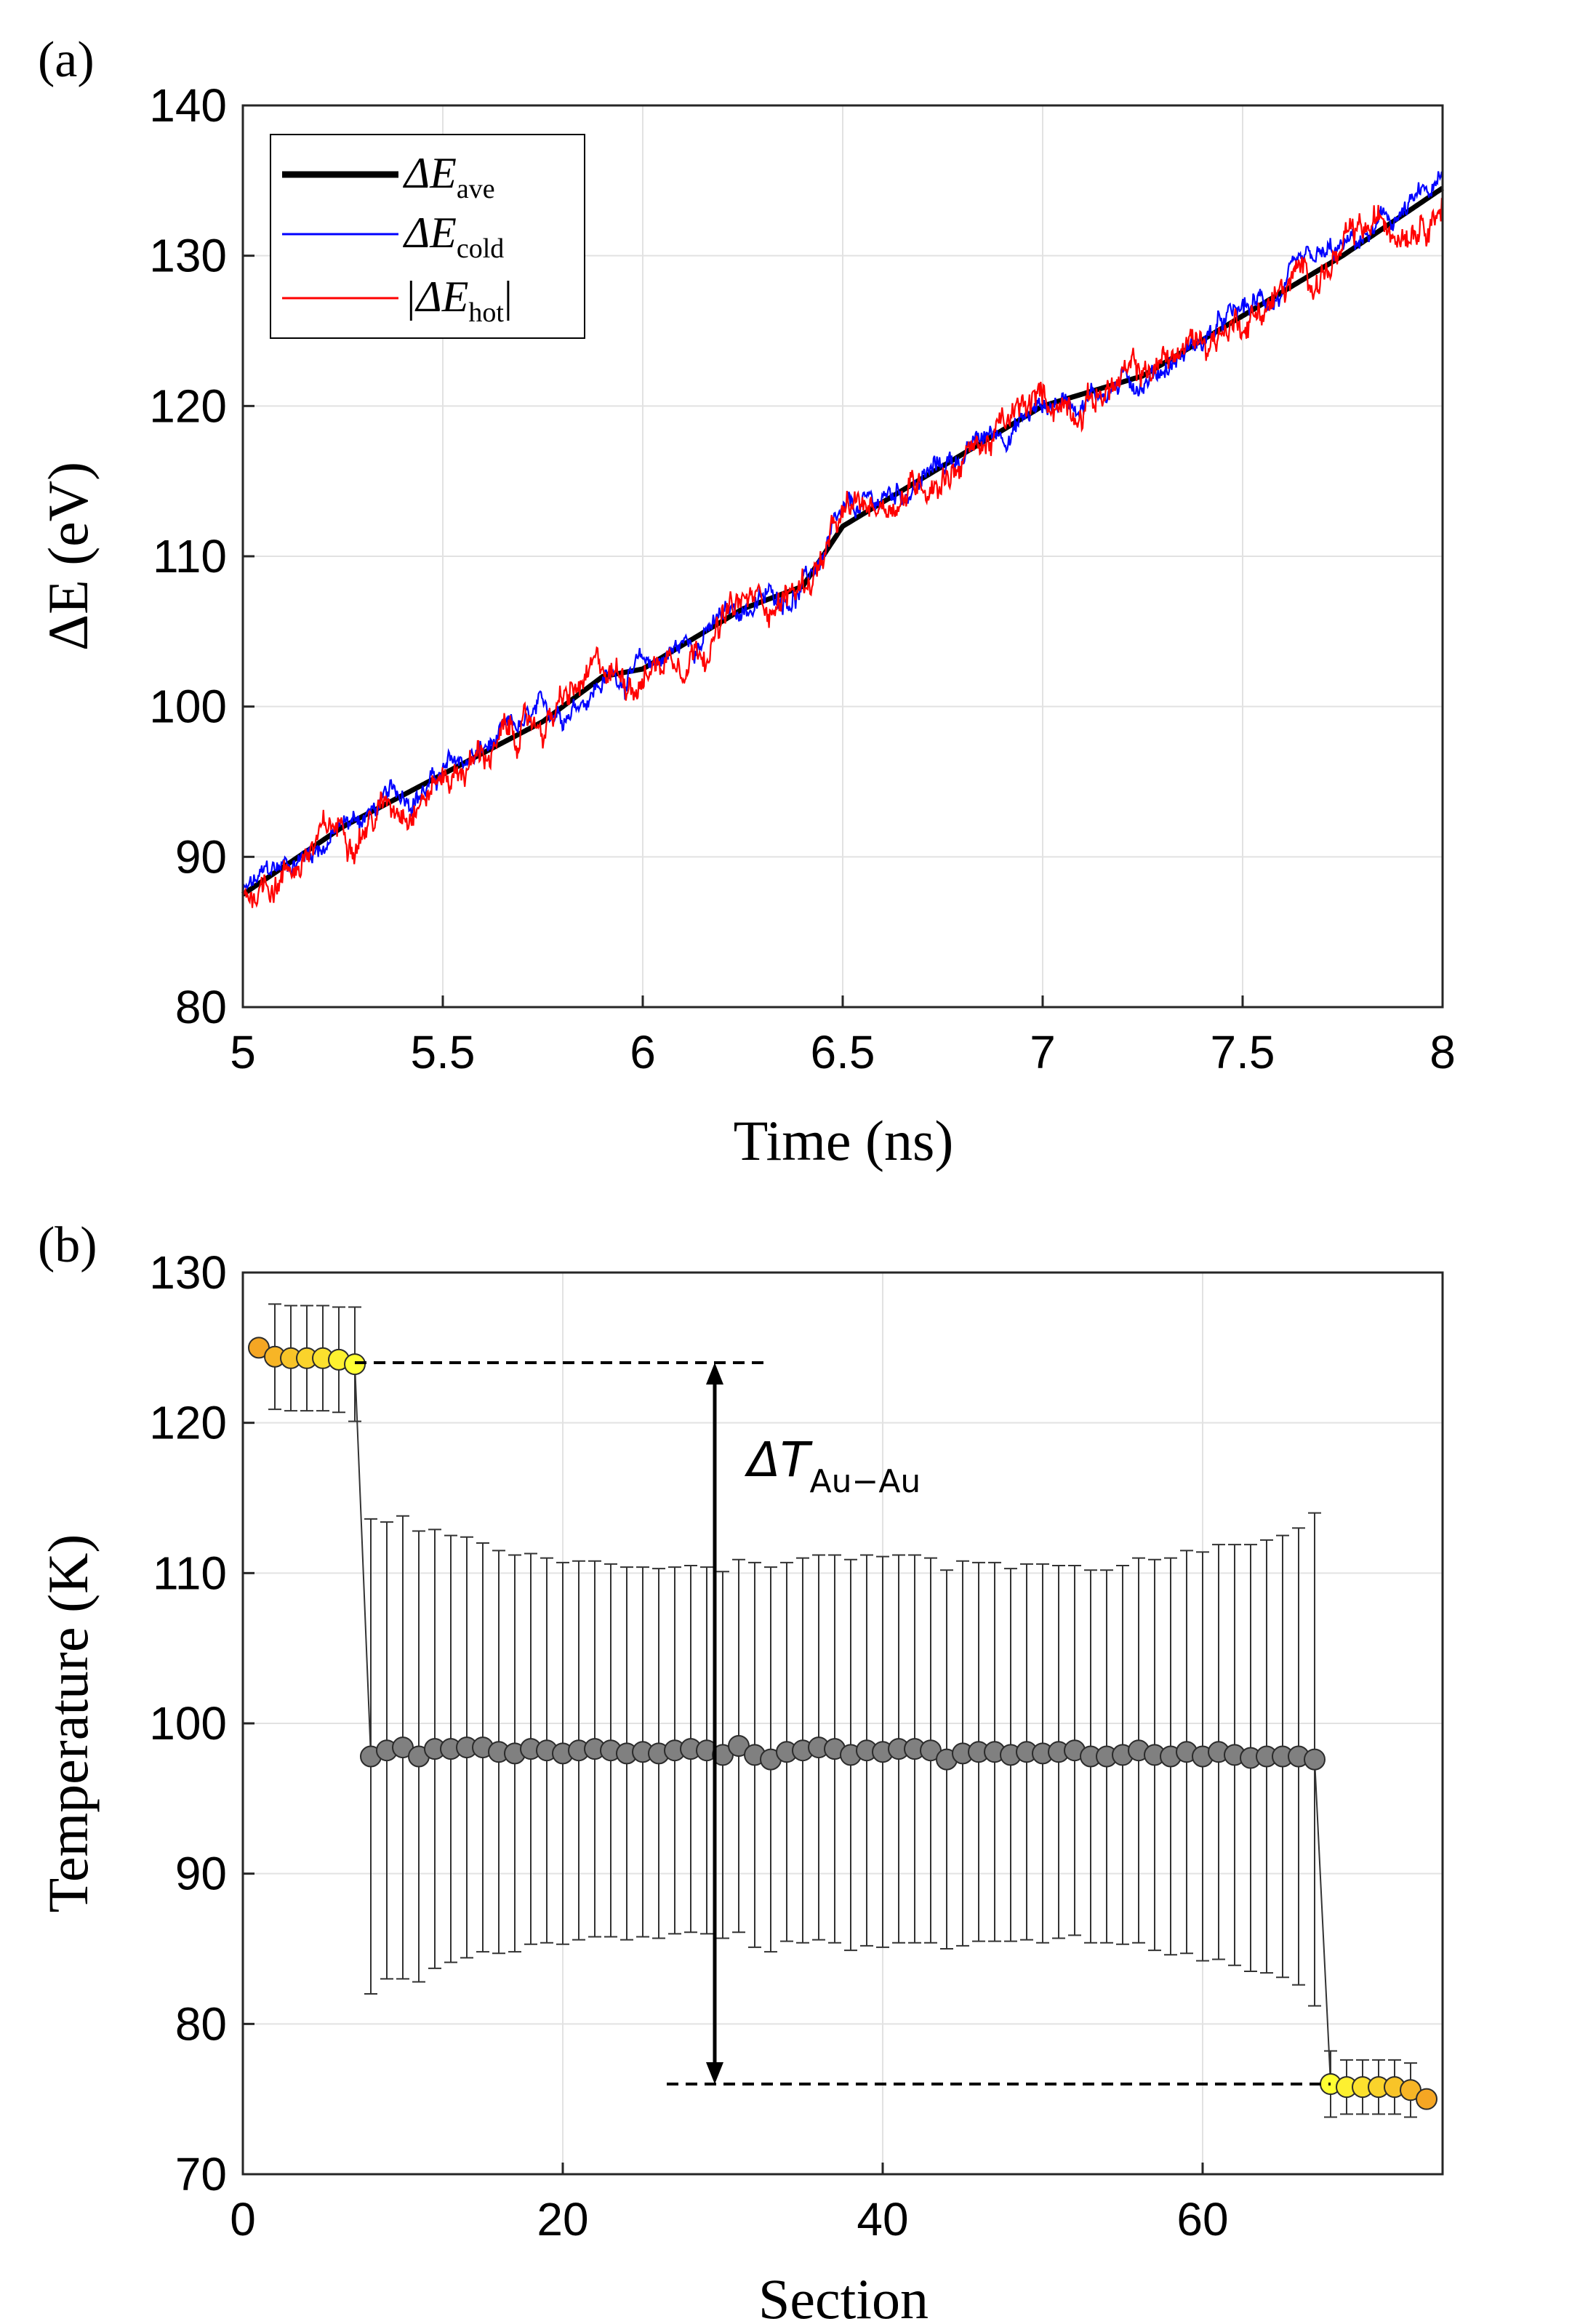 Image resolution: width=1572 pixels, height=2324 pixels. Describe the element at coordinates (714, 2073) in the screenshot. I see `delta-t-arrowhead-down` at that location.